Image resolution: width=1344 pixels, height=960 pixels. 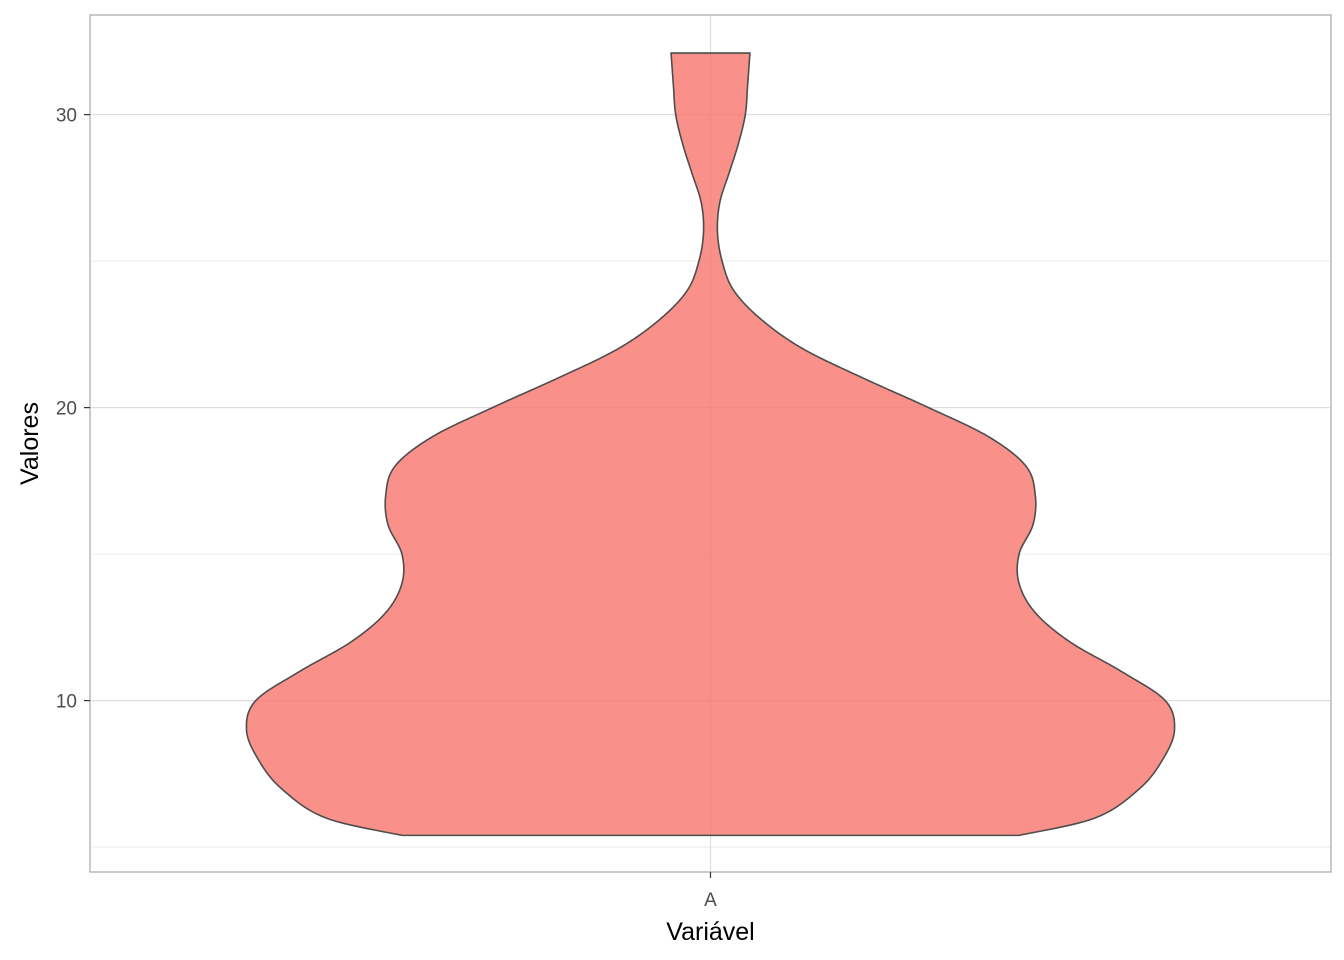 I want to click on x-tick-label: A, so click(x=710, y=900).